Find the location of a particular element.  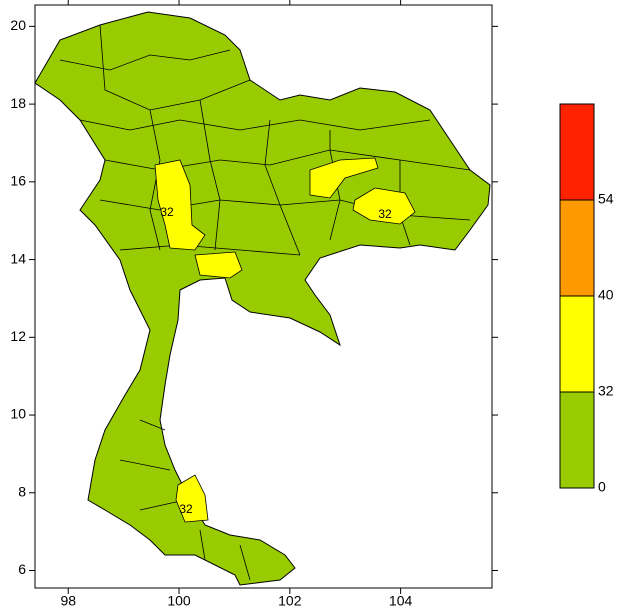

colorbar-label: 54 is located at coordinates (606, 199).